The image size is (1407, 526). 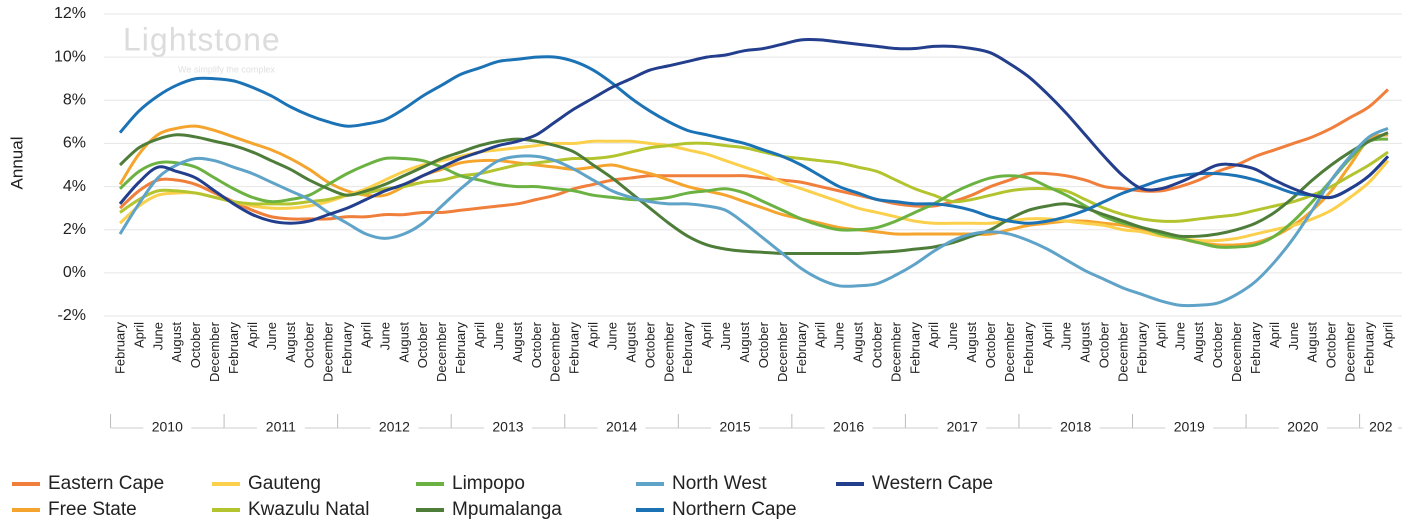 What do you see at coordinates (74, 143) in the screenshot?
I see `y-tick-label: 6%` at bounding box center [74, 143].